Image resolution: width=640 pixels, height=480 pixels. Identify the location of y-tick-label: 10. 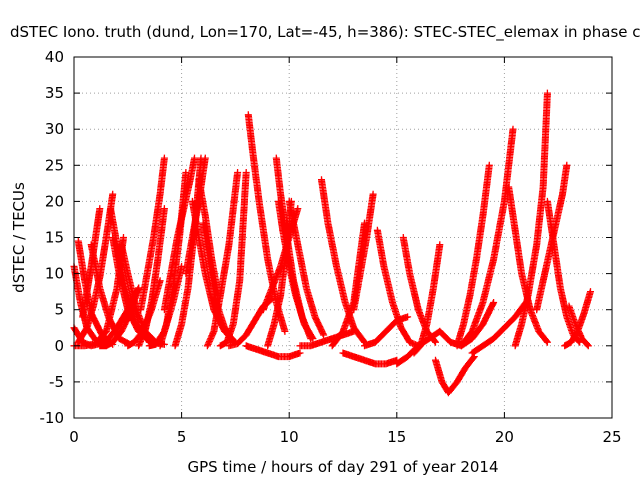
(54, 274).